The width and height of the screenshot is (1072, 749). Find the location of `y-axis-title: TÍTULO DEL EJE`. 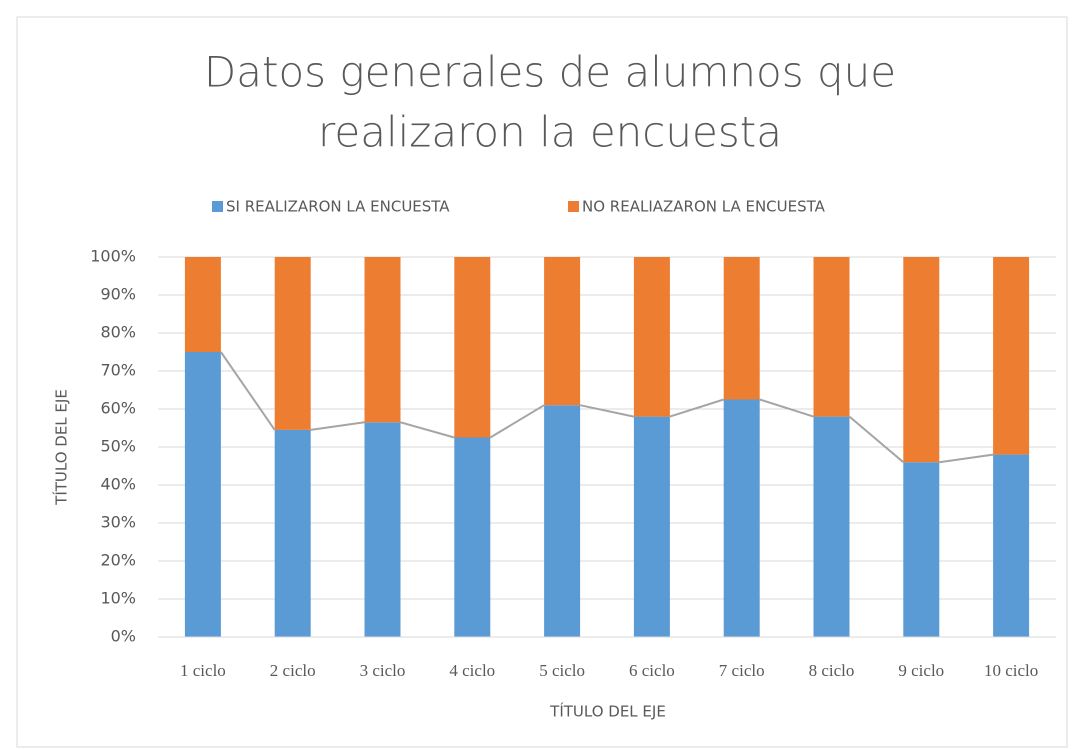

y-axis-title: TÍTULO DEL EJE is located at coordinates (61, 447).